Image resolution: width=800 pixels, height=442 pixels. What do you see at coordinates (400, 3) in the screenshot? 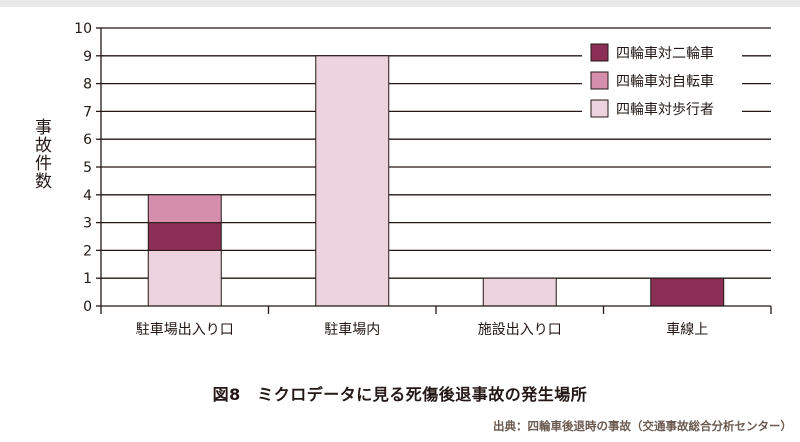
I see `top-bar` at bounding box center [400, 3].